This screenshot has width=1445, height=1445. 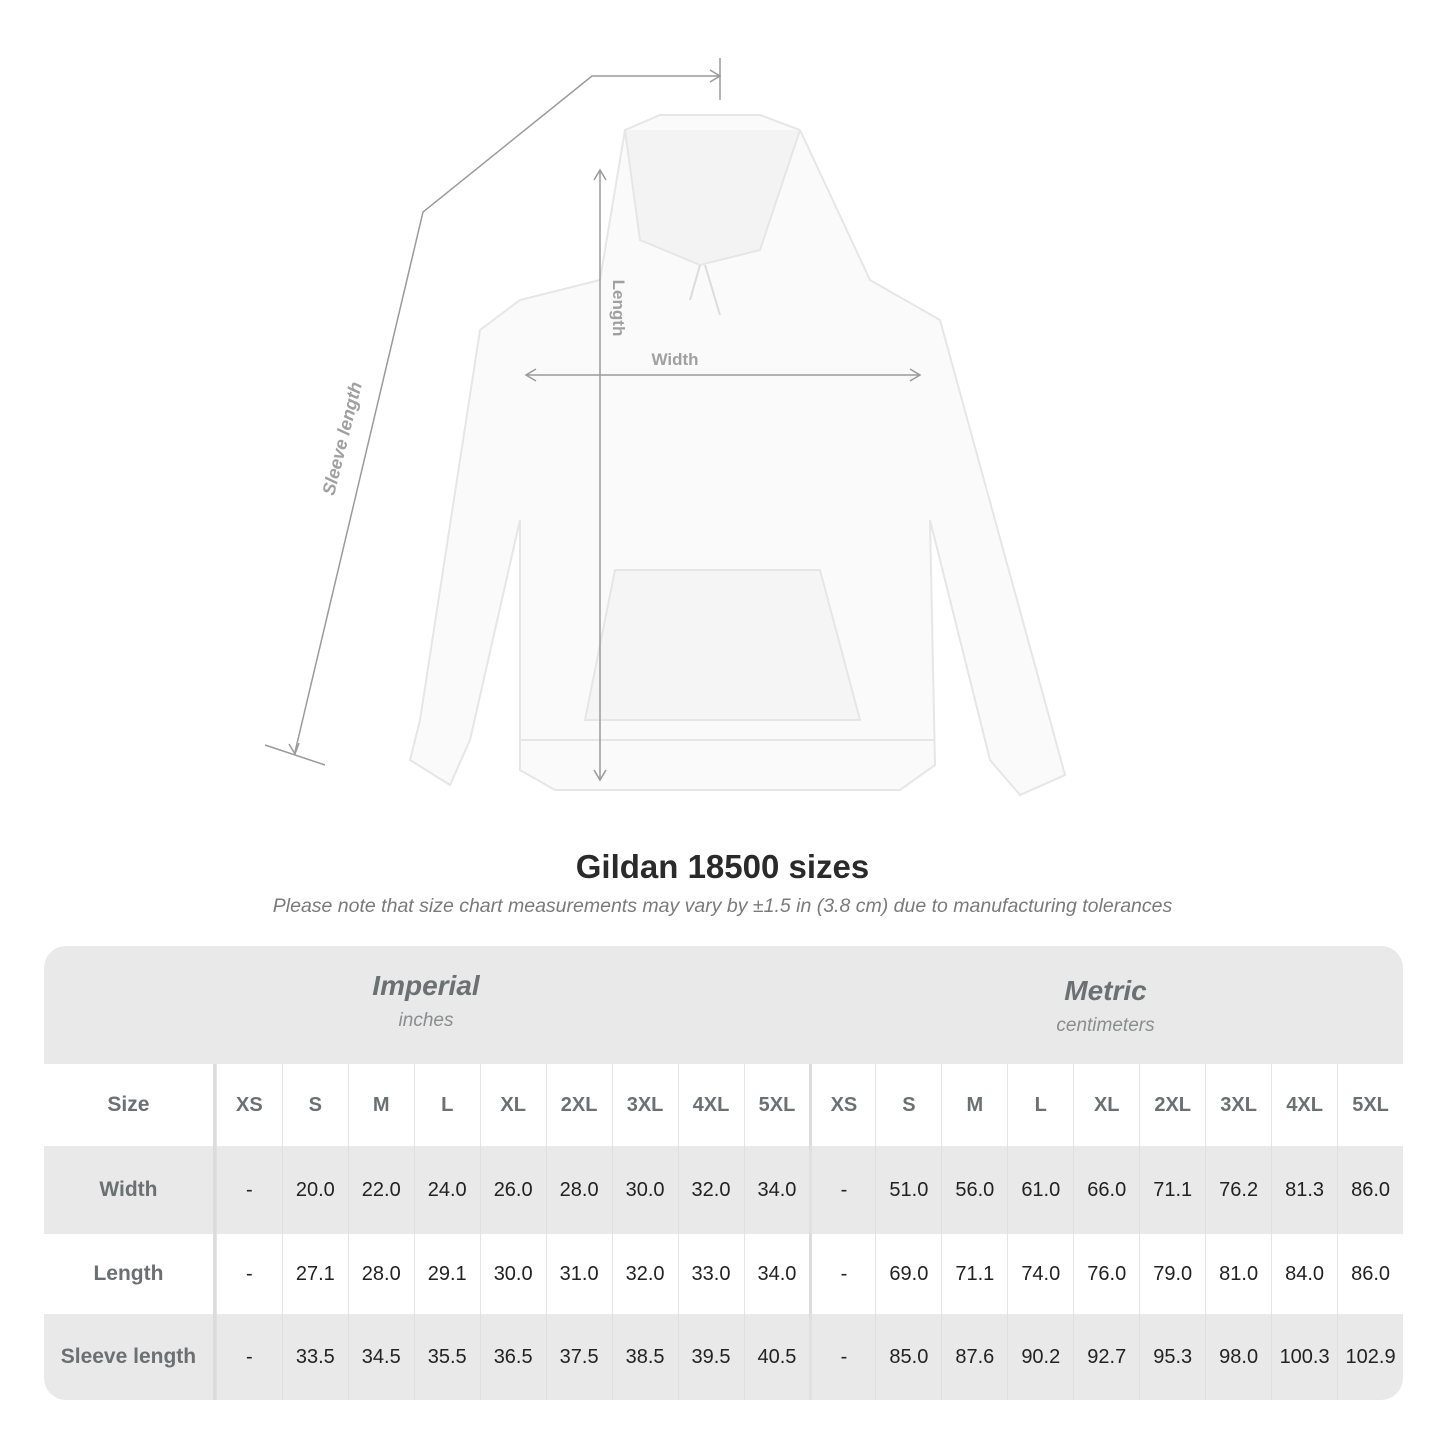 I want to click on size-header-imperial: 2XL, so click(x=578, y=1105).